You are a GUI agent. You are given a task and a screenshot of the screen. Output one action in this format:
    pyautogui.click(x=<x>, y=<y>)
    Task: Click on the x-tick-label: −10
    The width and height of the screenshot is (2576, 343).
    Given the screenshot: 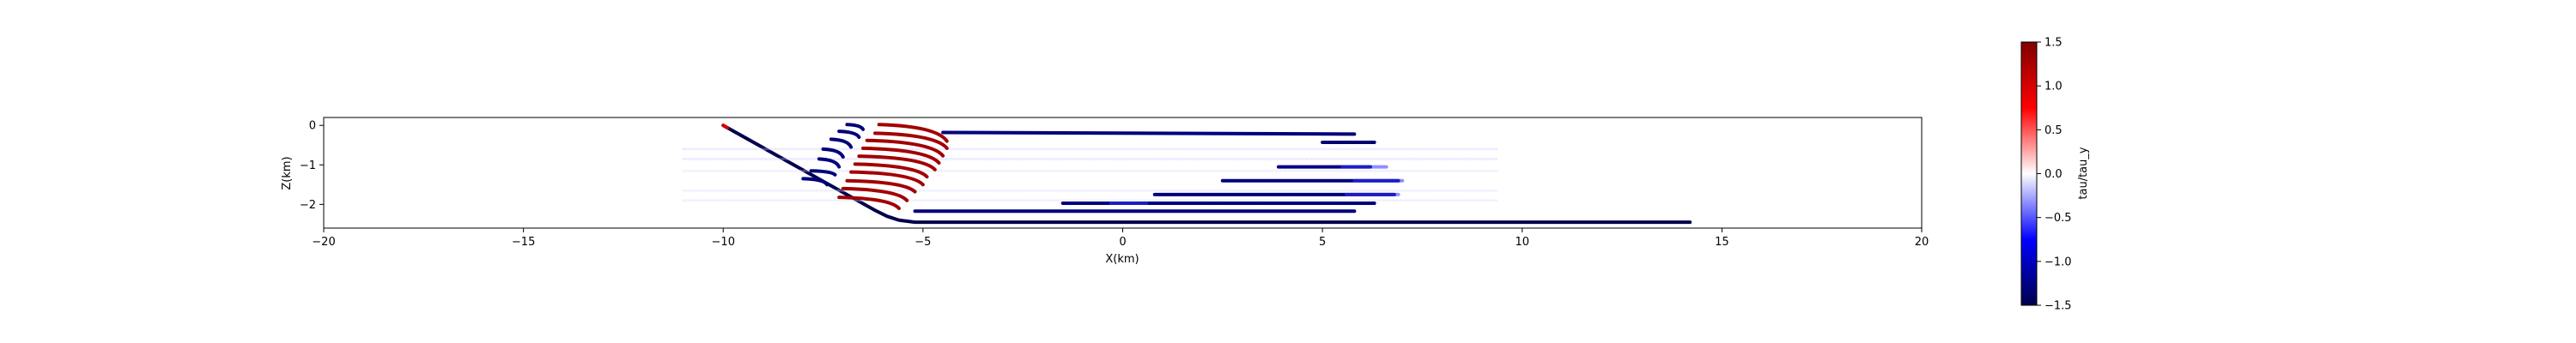 What is the action you would take?
    pyautogui.click(x=724, y=243)
    